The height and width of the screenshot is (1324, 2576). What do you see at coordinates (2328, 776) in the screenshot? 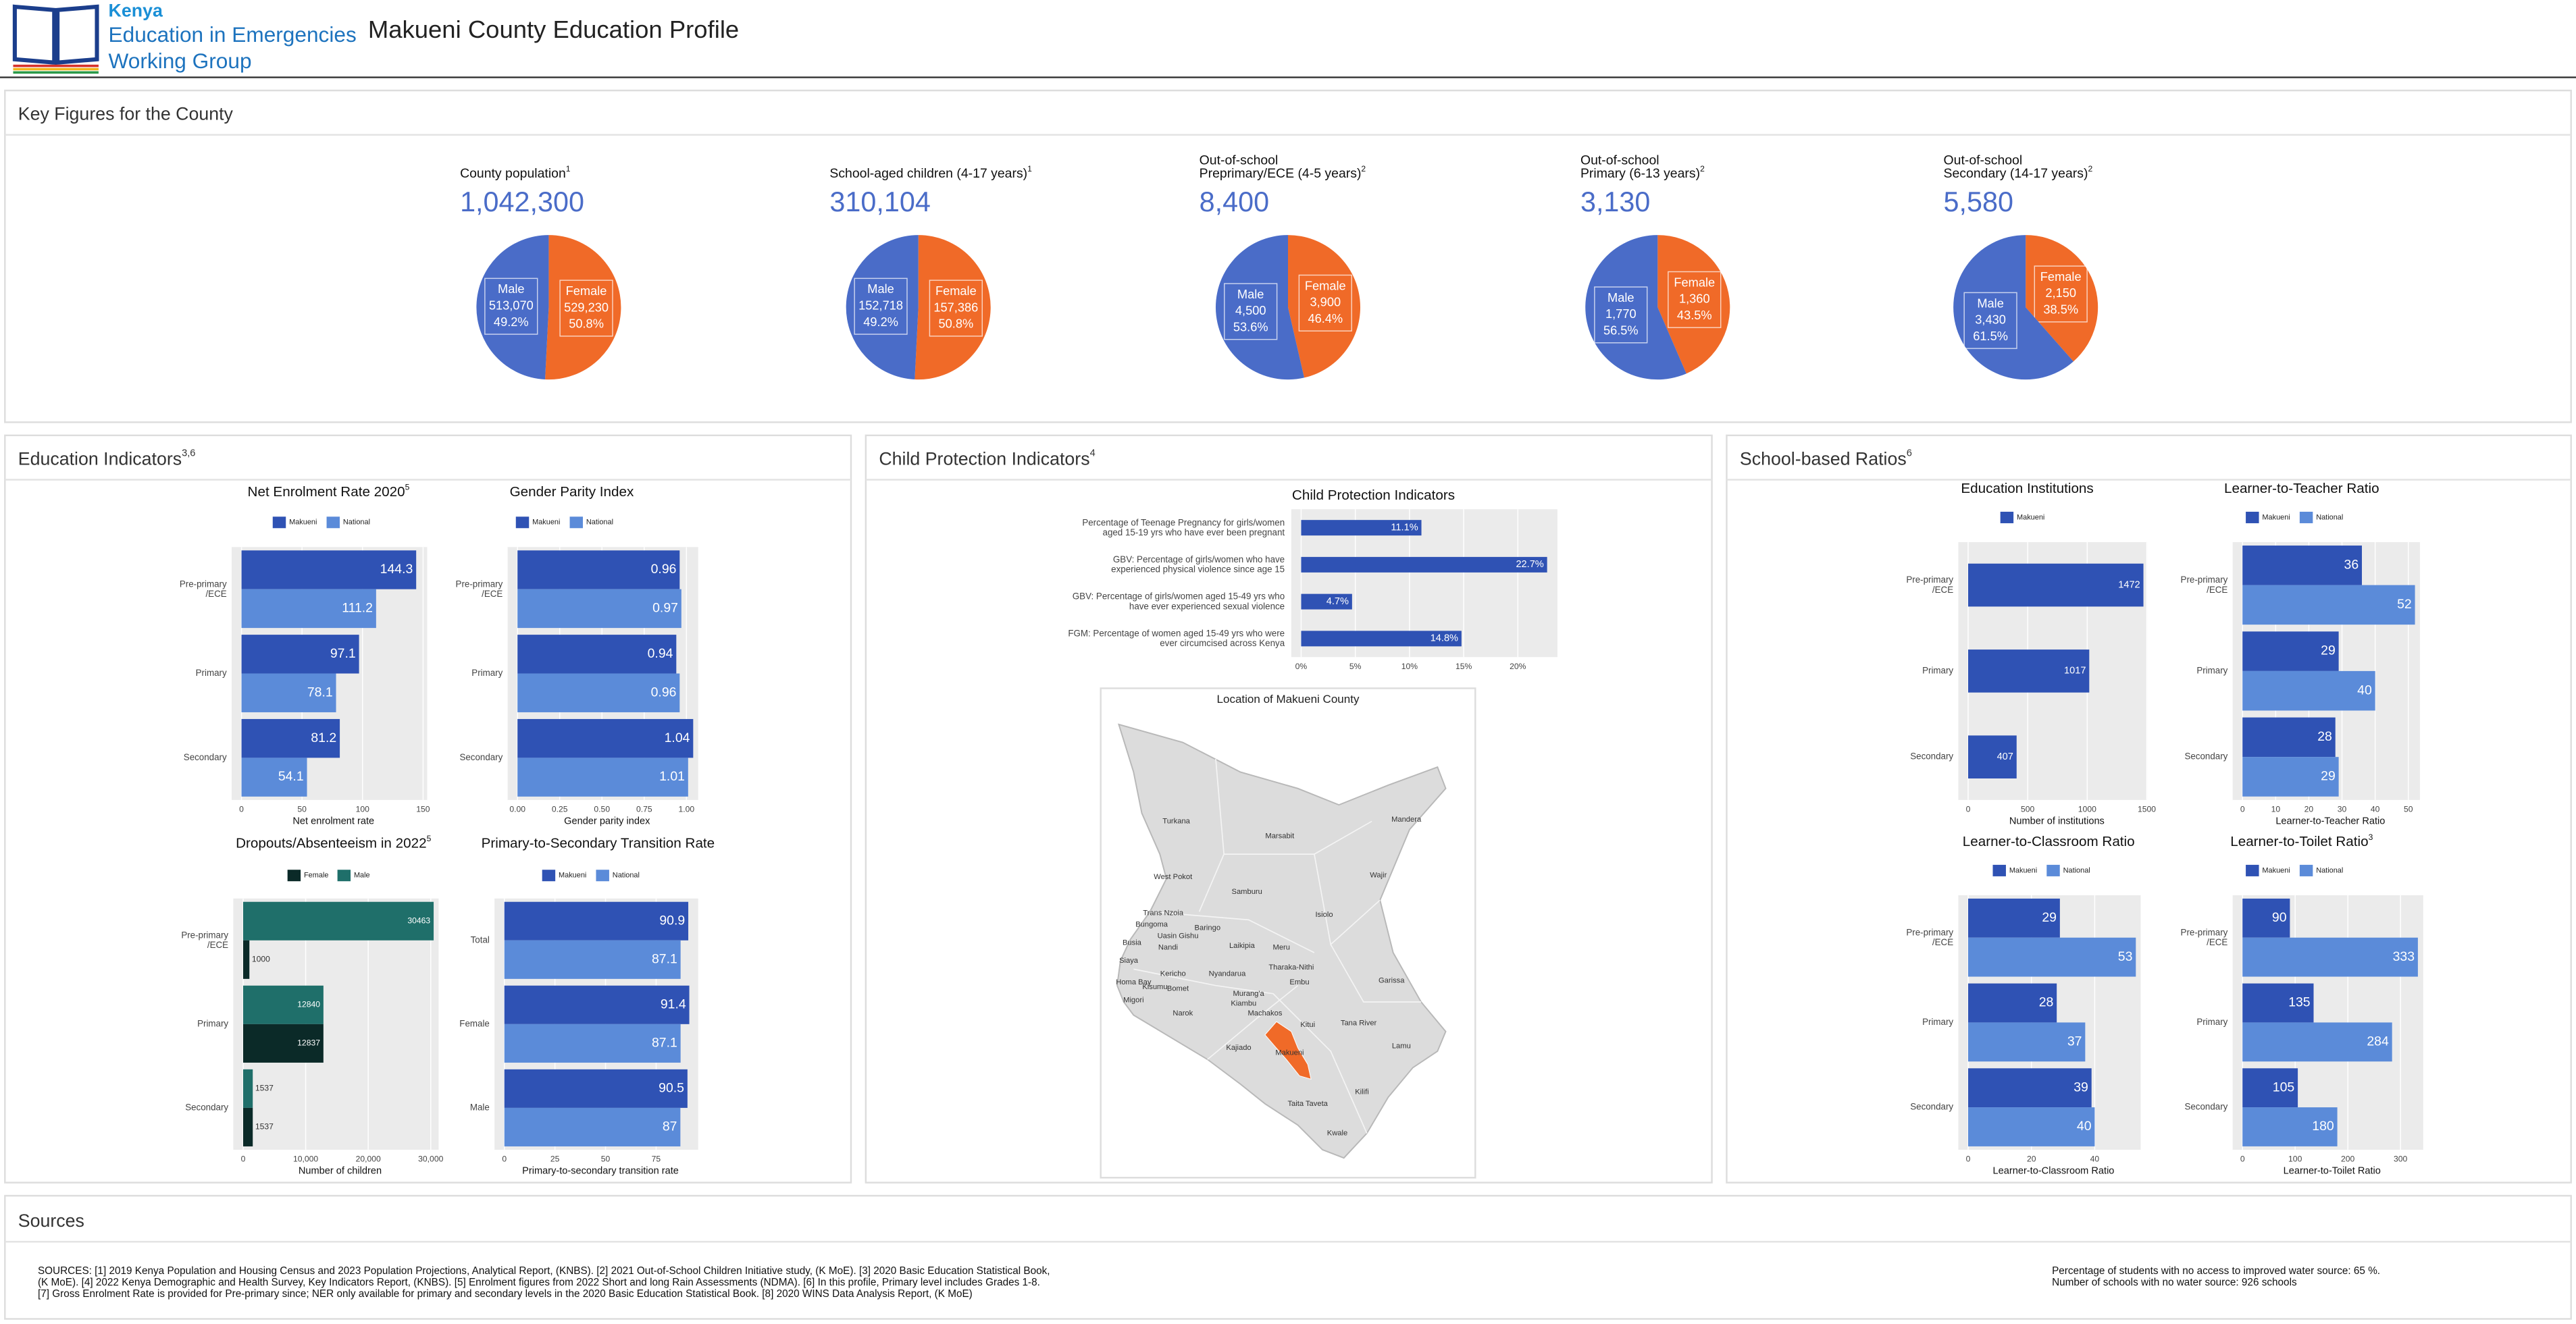
I see `value-label: 29` at bounding box center [2328, 776].